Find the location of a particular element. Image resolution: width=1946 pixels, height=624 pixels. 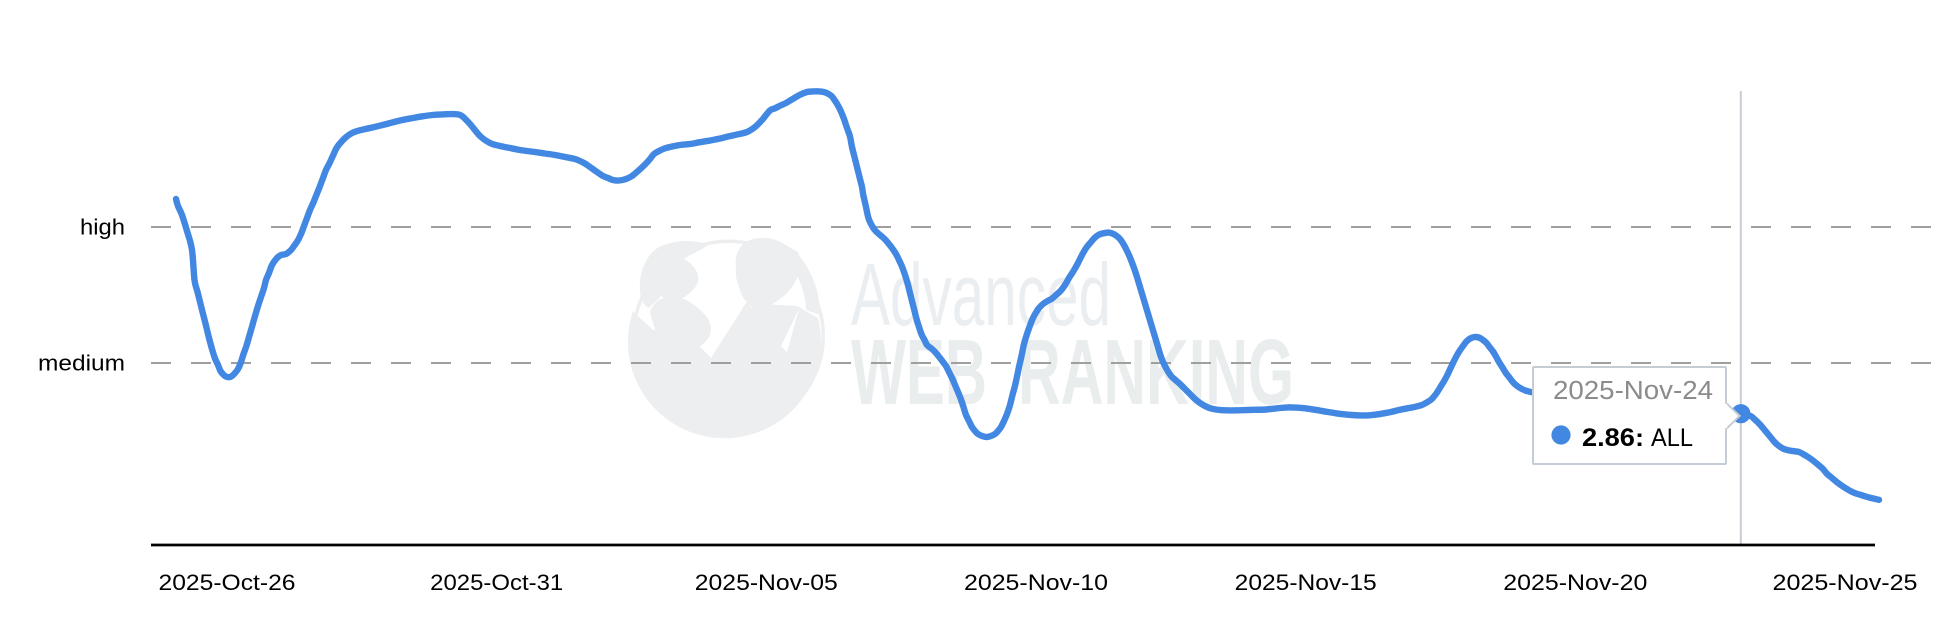

svg-text: 2025-Nov-10 is located at coordinates (1036, 582).